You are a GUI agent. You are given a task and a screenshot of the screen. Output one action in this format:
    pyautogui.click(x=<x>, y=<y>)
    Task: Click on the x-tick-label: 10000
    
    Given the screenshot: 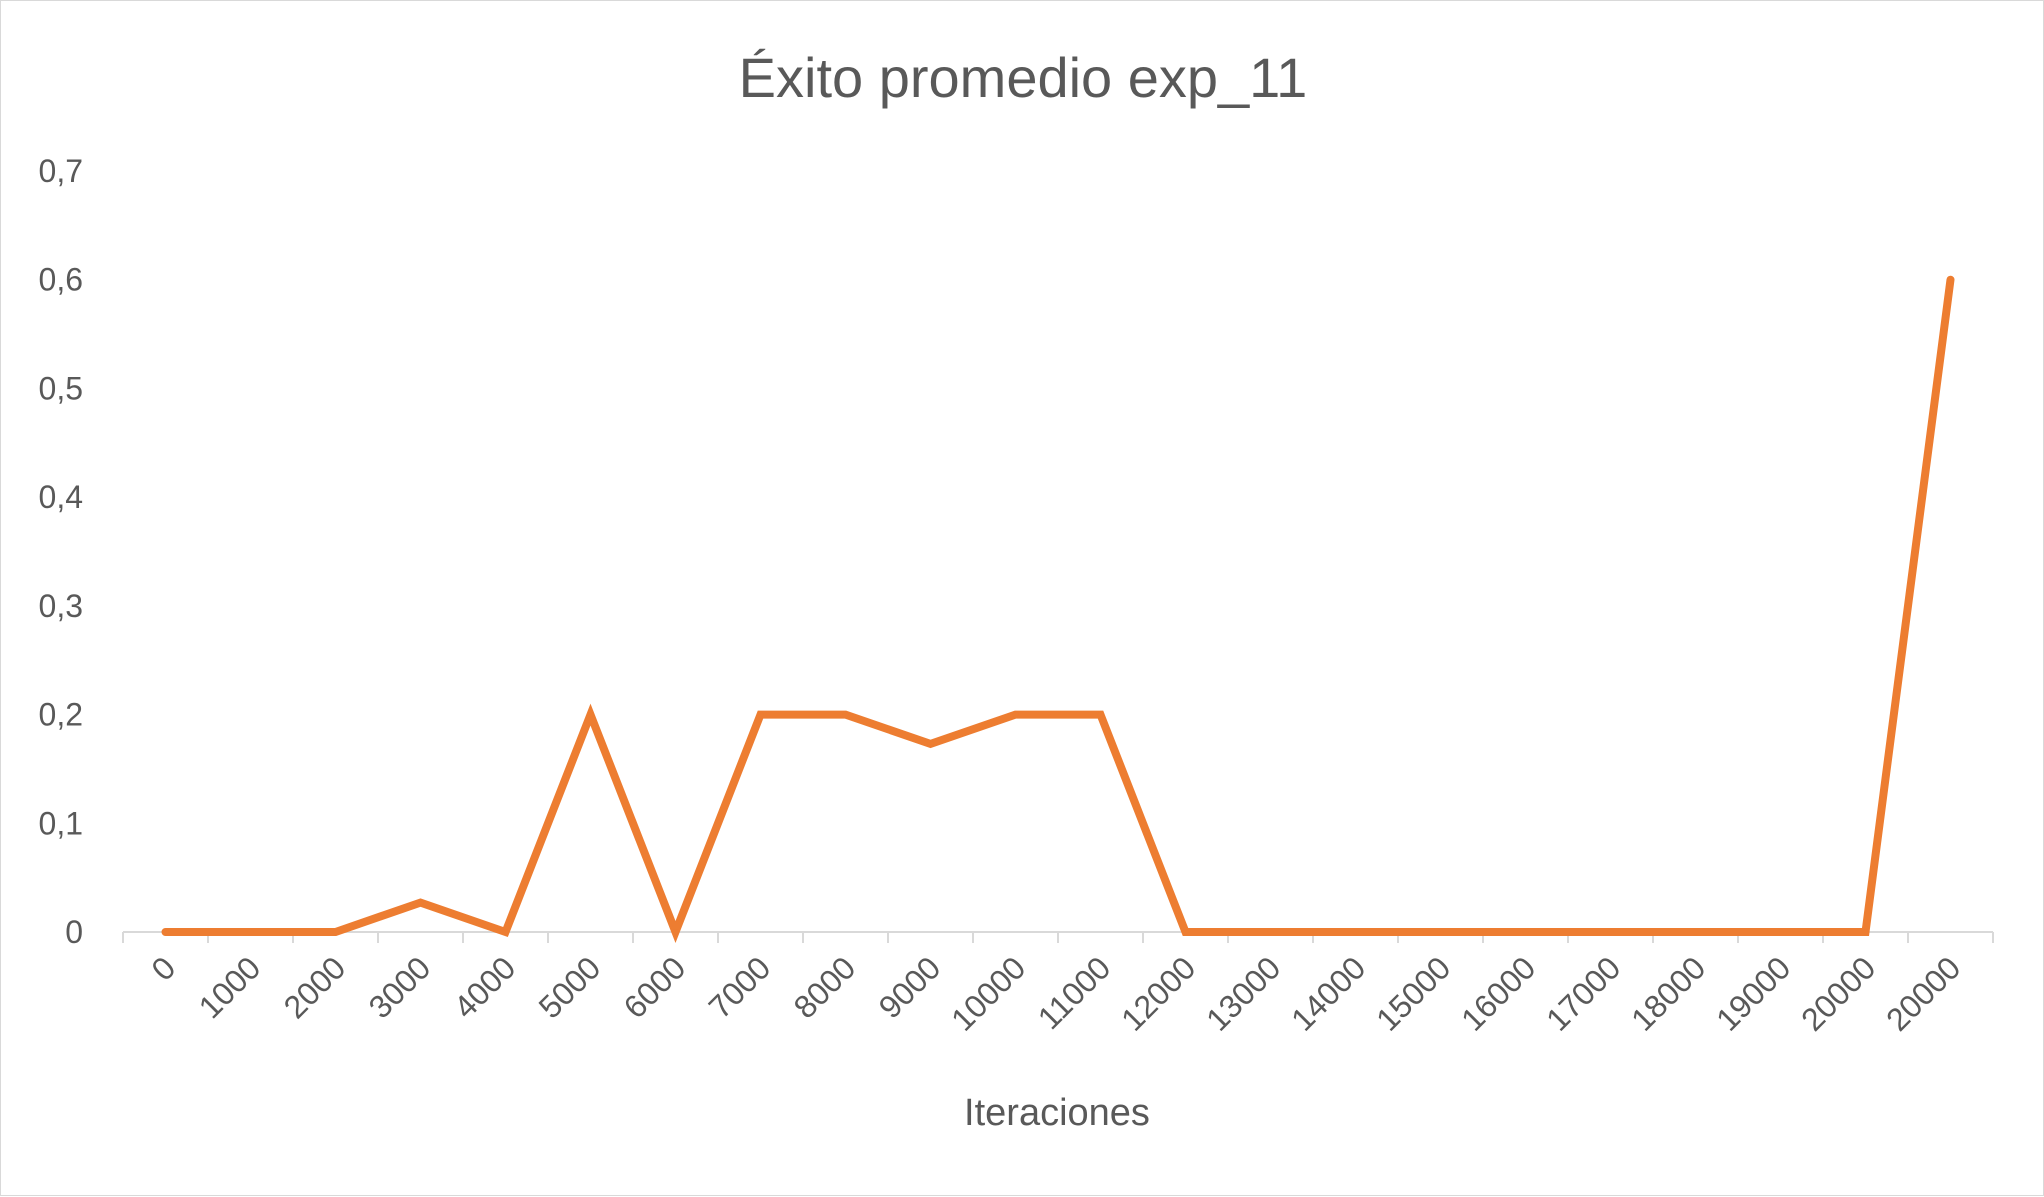 What is the action you would take?
    pyautogui.click(x=988, y=993)
    